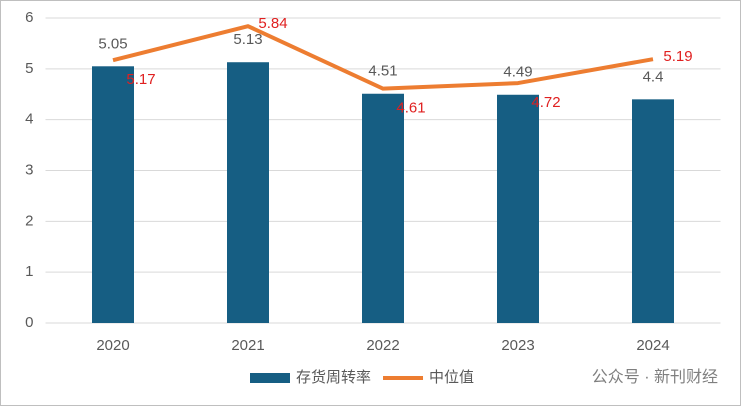  I want to click on legend-swatch, so click(270, 378).